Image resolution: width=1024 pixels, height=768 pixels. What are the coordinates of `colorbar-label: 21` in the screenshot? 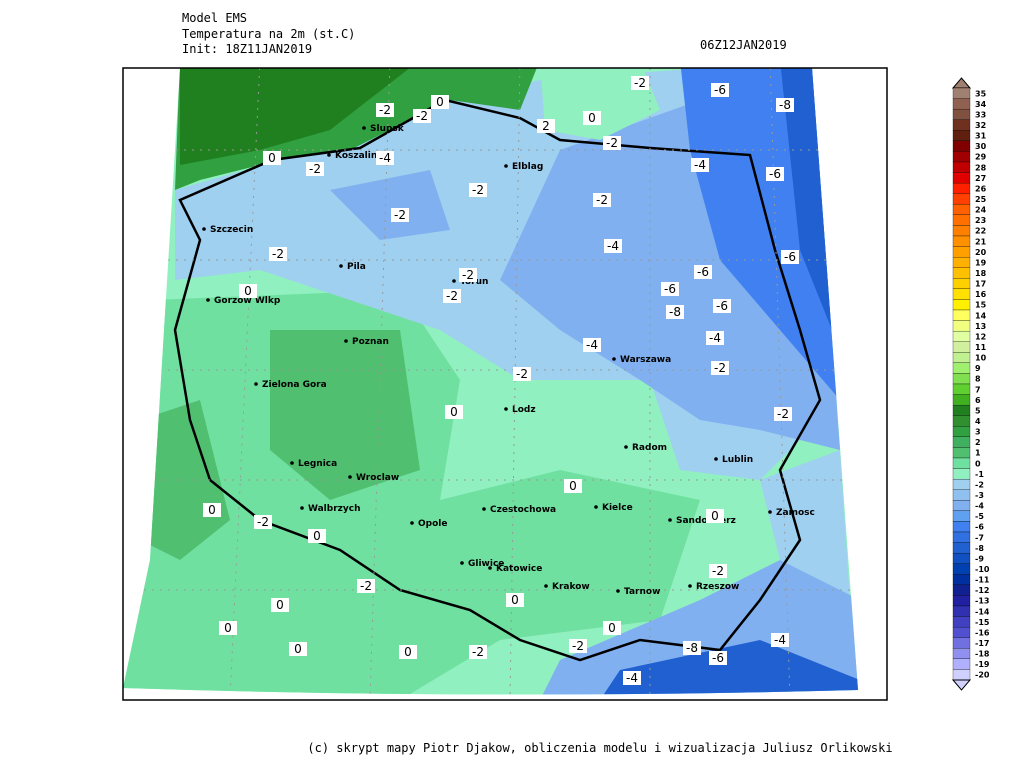 It's located at (981, 241).